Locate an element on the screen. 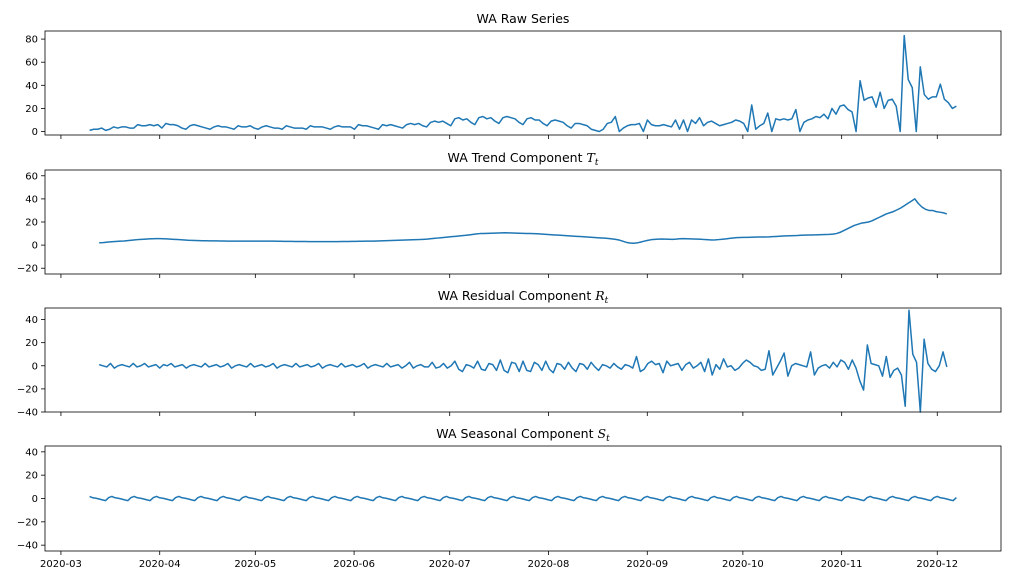  x-tick-label: 2020-03 is located at coordinates (61, 564).